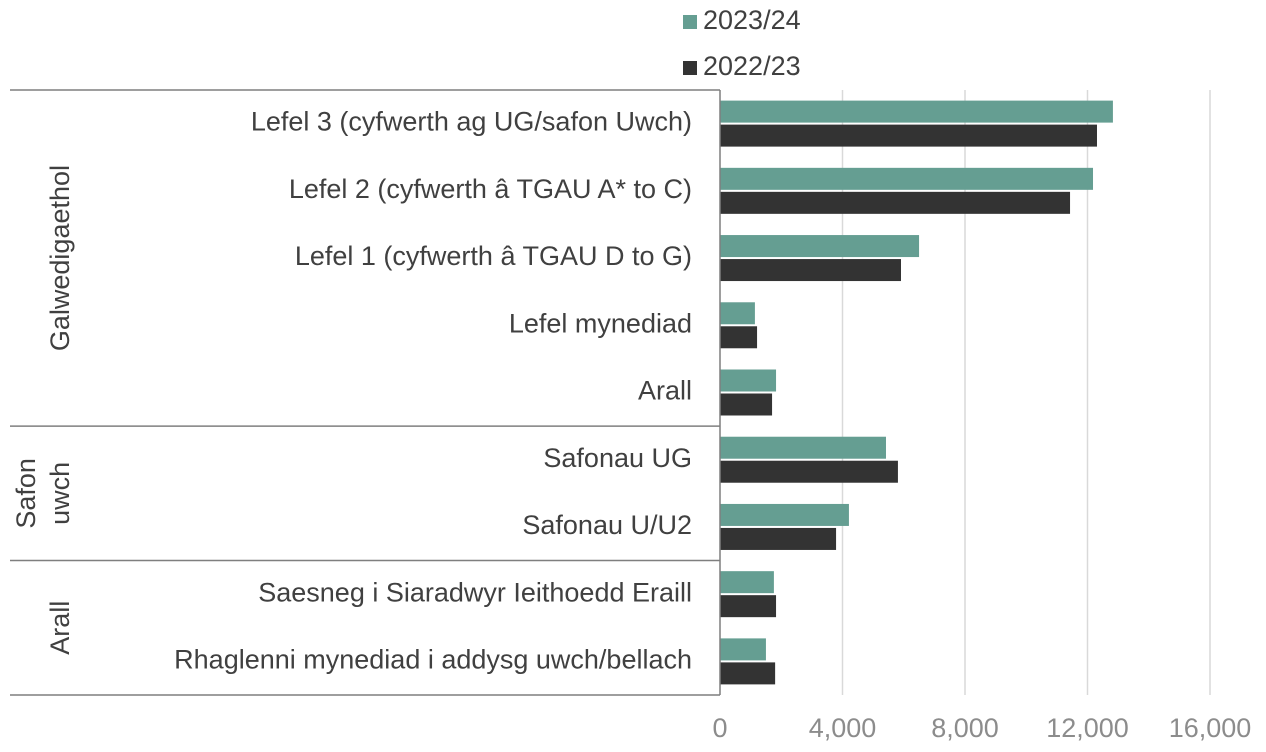 The width and height of the screenshot is (1266, 752). I want to click on category-label: Lefel 3 (cyfwerth ag UG/safon Uwch), so click(471, 122).